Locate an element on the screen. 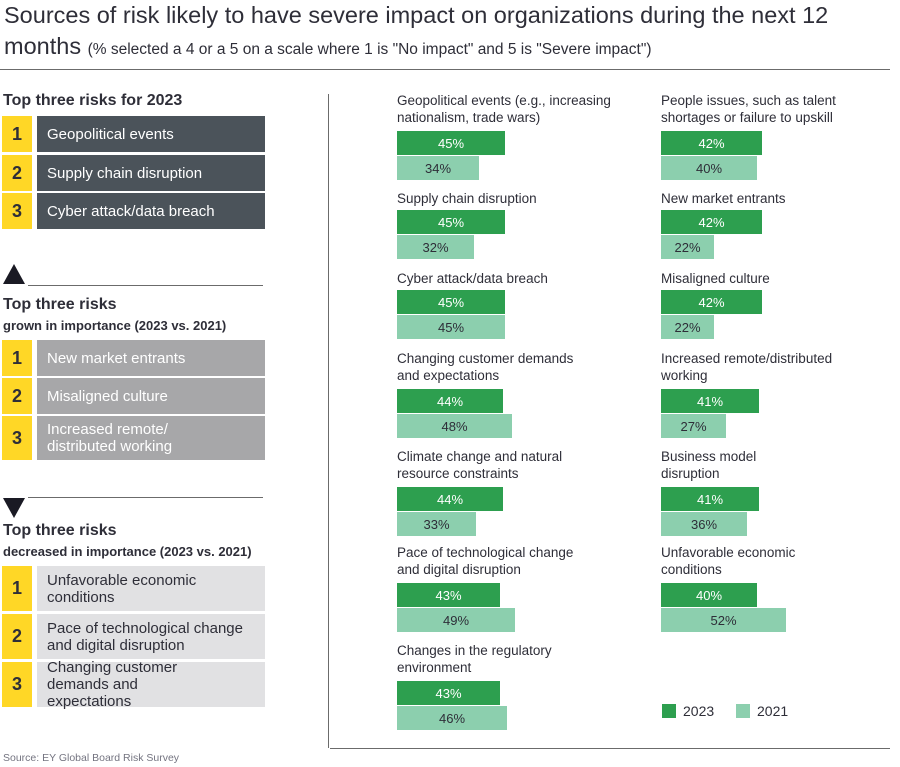 This screenshot has width=900, height=767. bar-value-label: 52% is located at coordinates (723, 620).